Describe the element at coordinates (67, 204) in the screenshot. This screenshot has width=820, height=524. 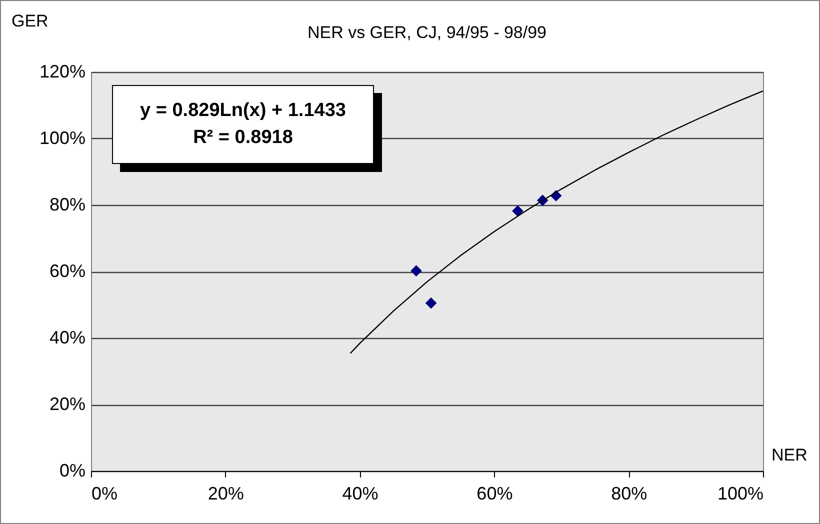
I see `y-tick-label: 80%` at that location.